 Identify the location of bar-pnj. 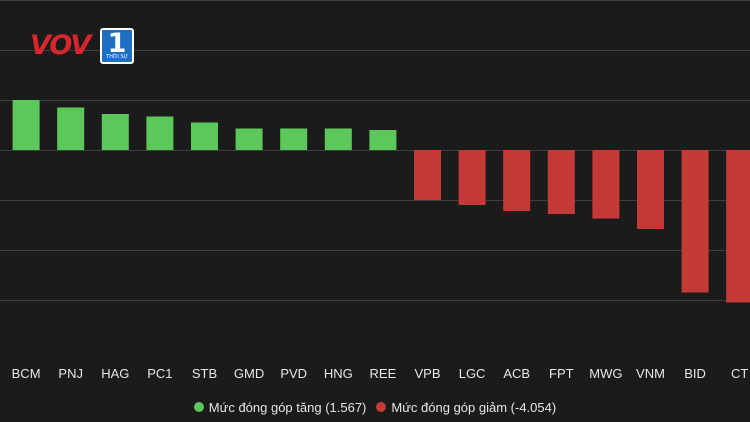
(71, 129).